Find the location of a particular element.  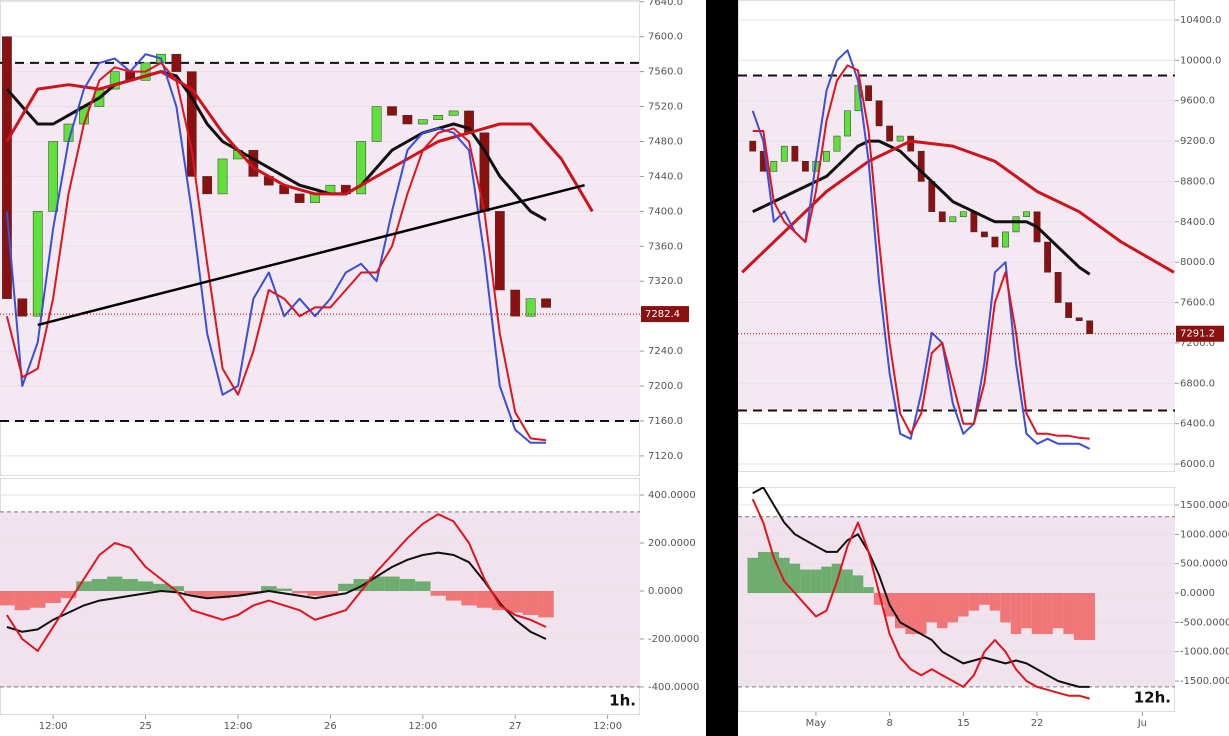

x-tick-label: 8 is located at coordinates (889, 723).